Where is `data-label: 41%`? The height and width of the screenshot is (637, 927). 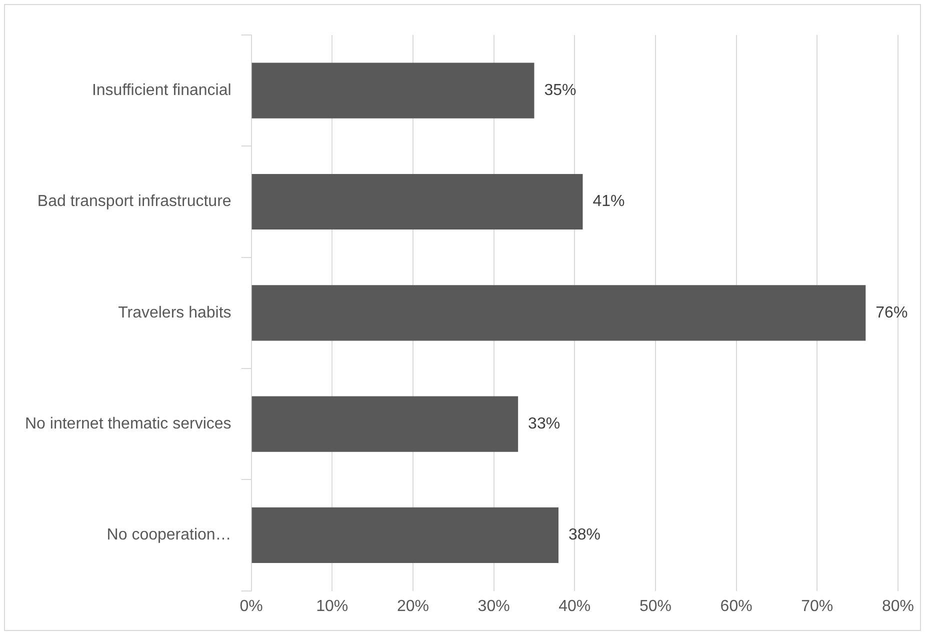 data-label: 41% is located at coordinates (608, 201).